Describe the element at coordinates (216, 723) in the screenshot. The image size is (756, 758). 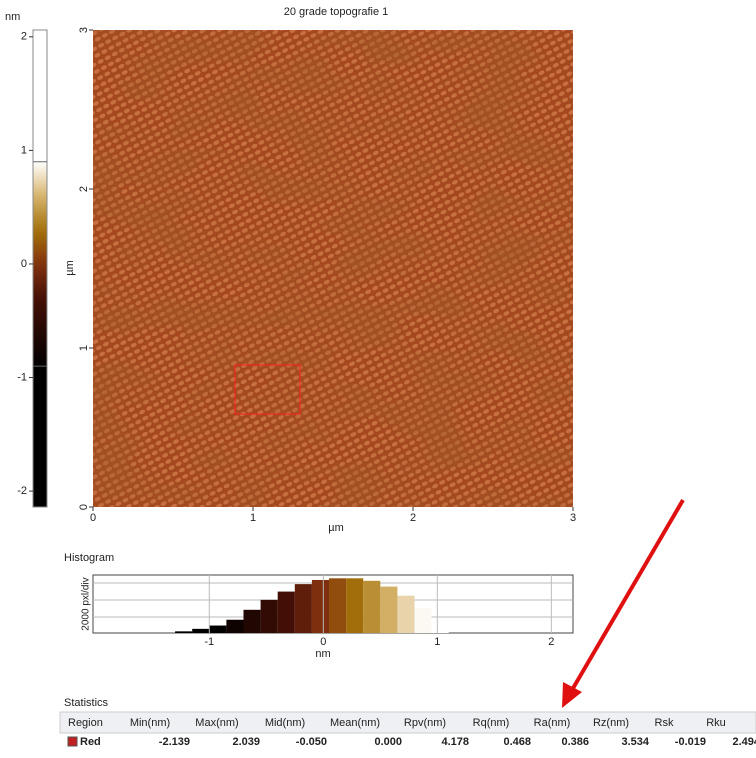
I see `table-header: Max(nm)` at that location.